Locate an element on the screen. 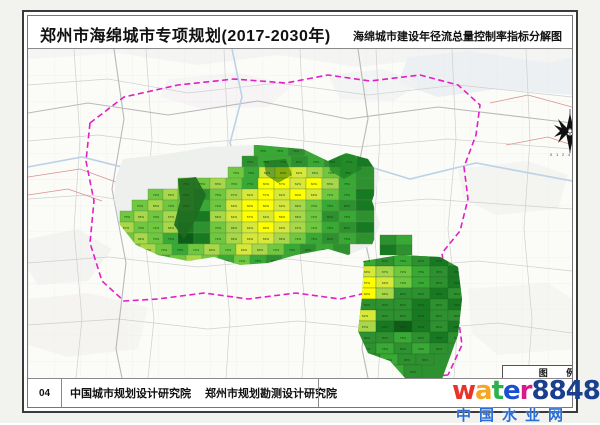 This screenshot has width=600, height=425. wm-letter: 8 is located at coordinates (591, 391).